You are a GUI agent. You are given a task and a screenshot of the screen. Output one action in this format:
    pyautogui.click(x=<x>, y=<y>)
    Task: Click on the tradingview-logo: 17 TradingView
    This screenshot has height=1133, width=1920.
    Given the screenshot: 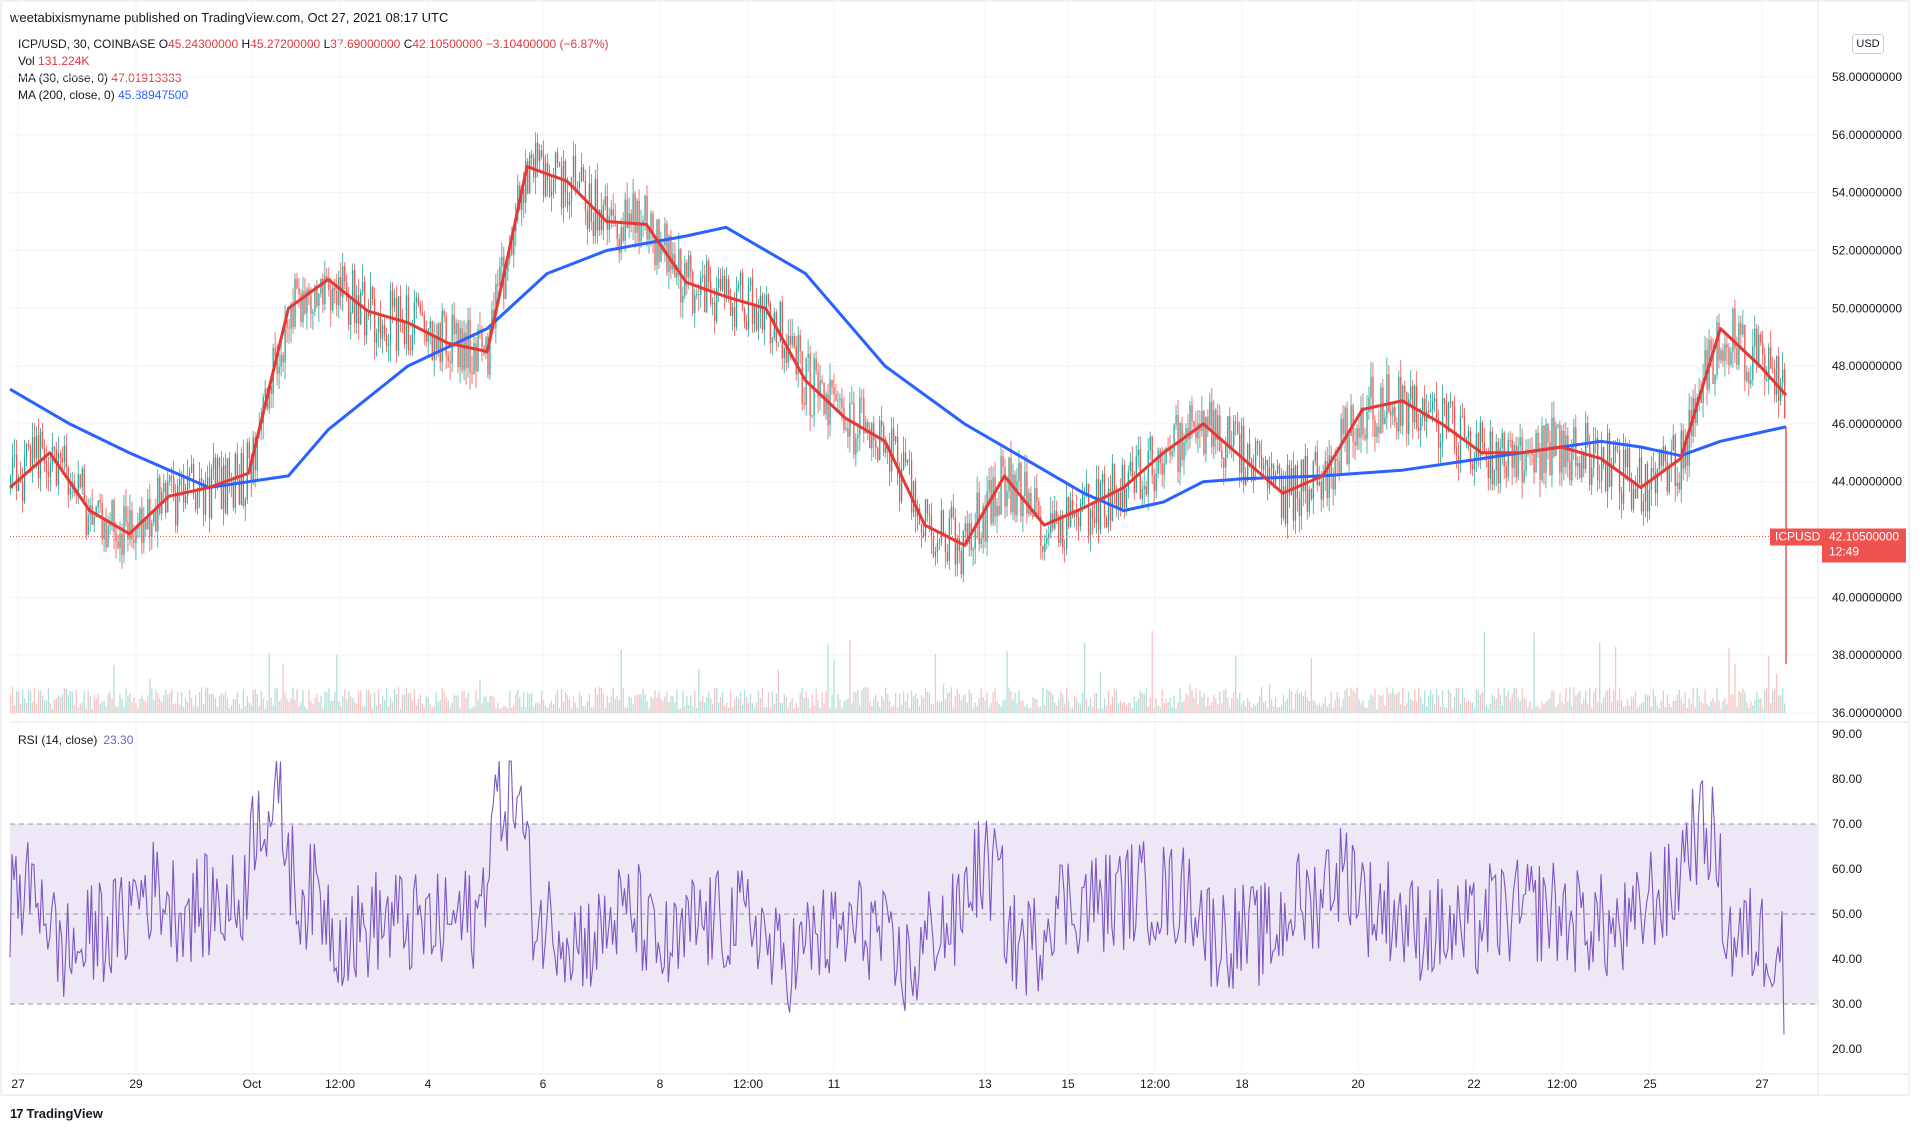 What is the action you would take?
    pyautogui.click(x=56, y=1113)
    